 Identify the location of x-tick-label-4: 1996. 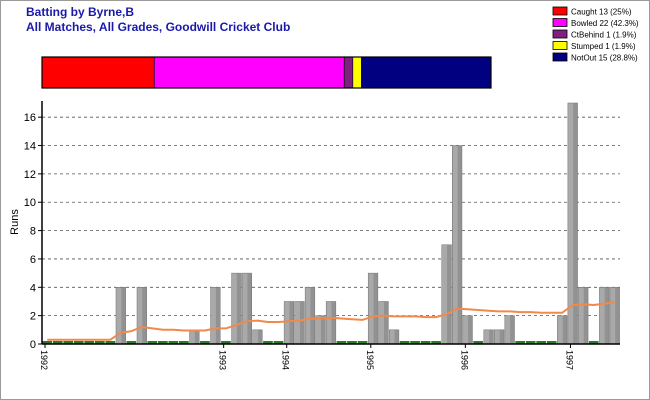
(464, 360).